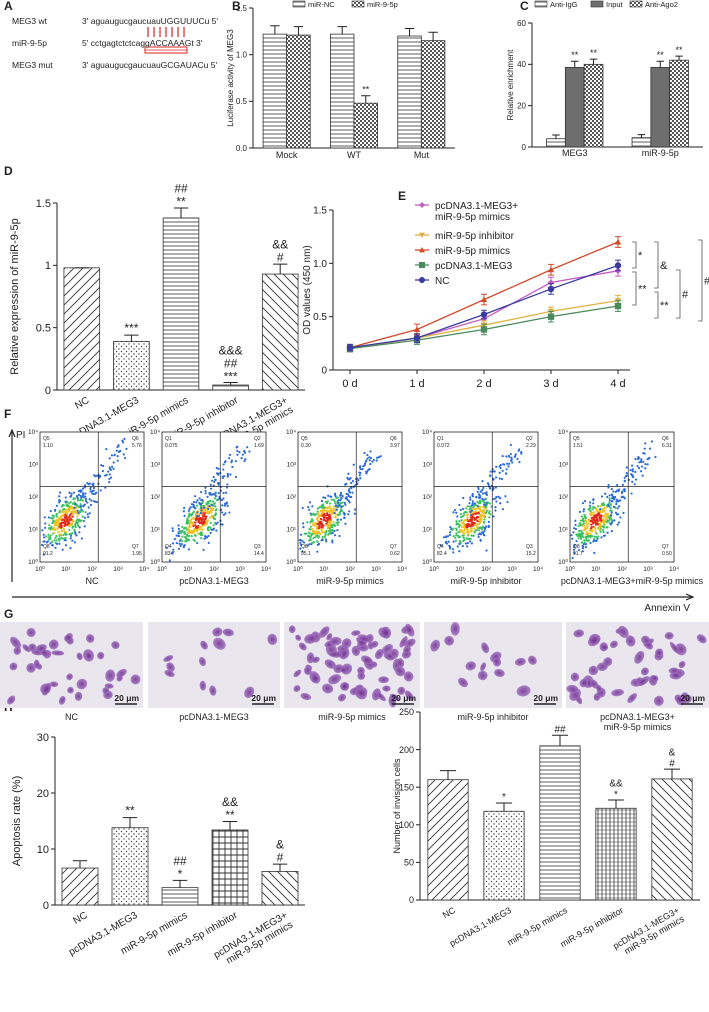 Image resolution: width=709 pixels, height=1012 pixels. What do you see at coordinates (181, 212) in the screenshot?
I see `error-bar` at bounding box center [181, 212].